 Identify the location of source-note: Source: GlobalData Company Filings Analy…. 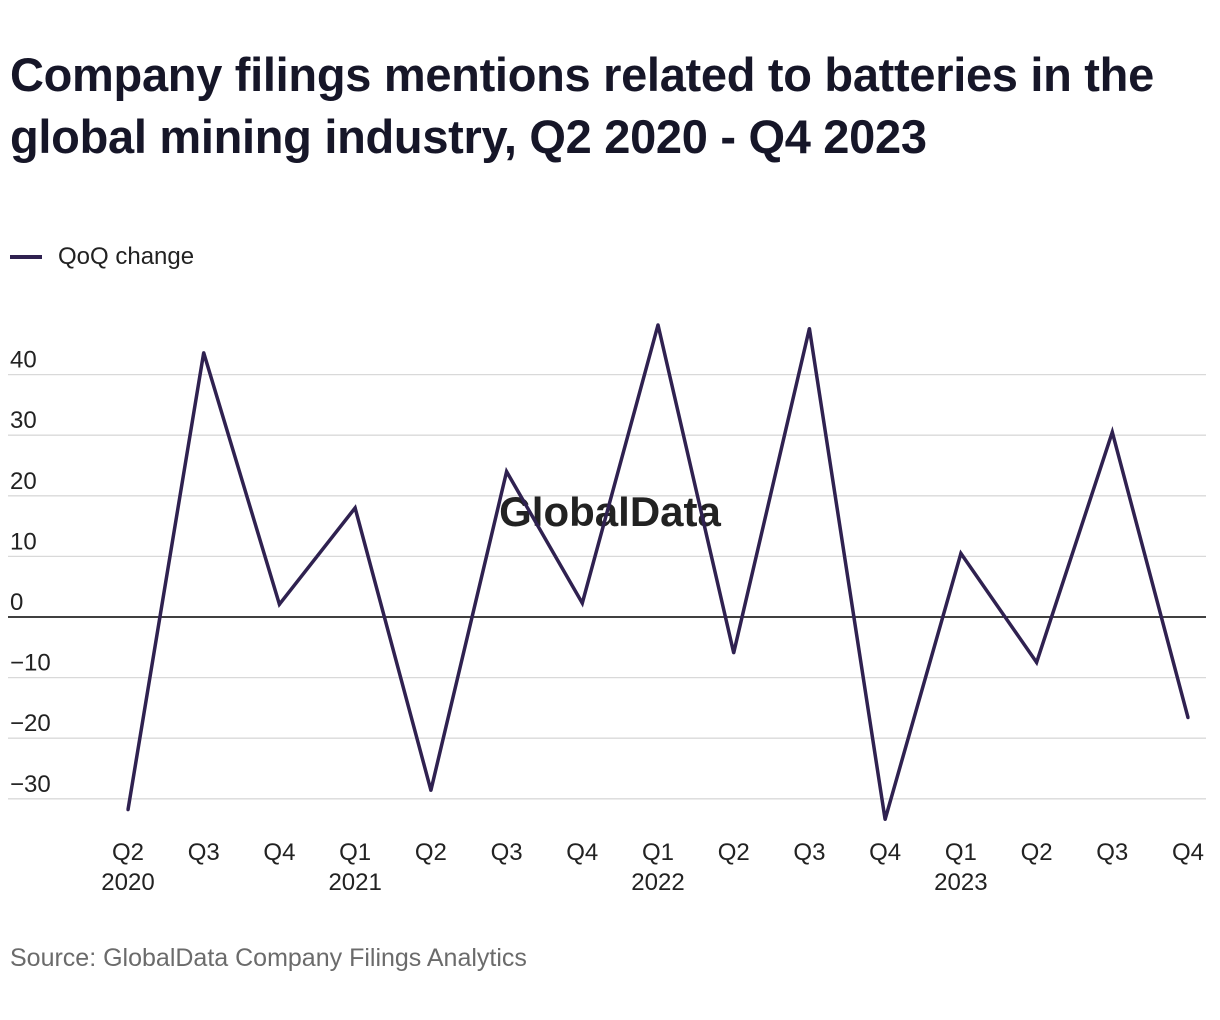
(268, 958).